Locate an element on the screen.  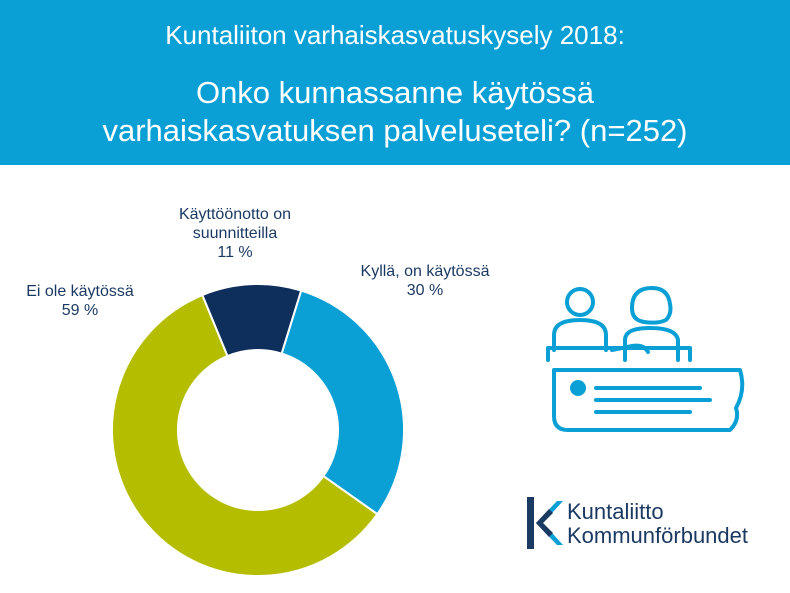
label-no-line1: Ei ole käytössä is located at coordinates (80, 291).